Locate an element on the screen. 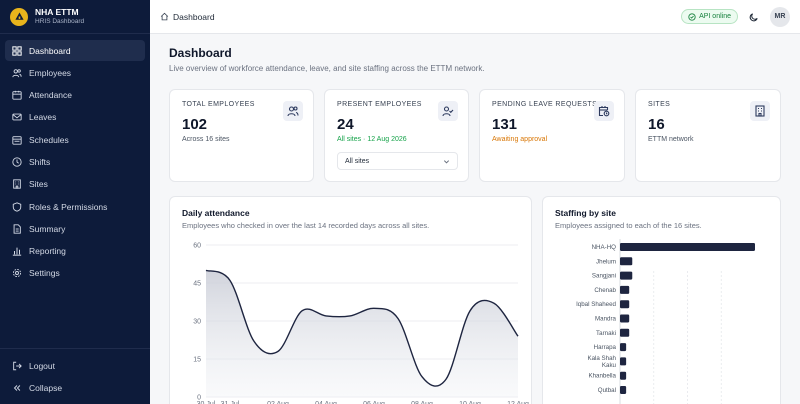 The height and width of the screenshot is (404, 800). calendar-icon is located at coordinates (17, 95).